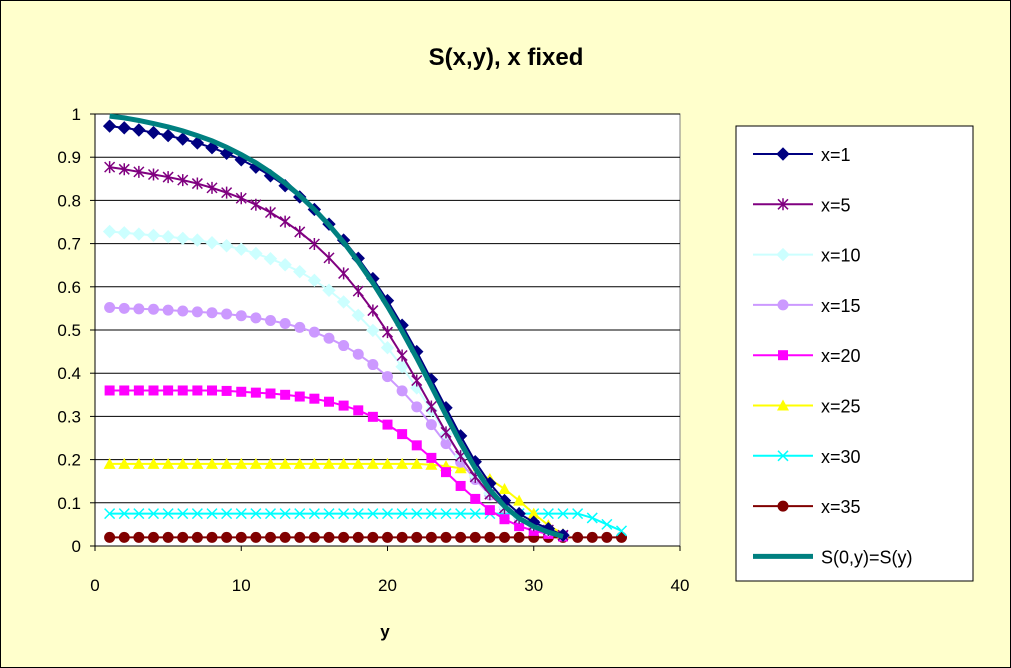  Describe the element at coordinates (385, 631) in the screenshot. I see `x-axis-title: y` at that location.